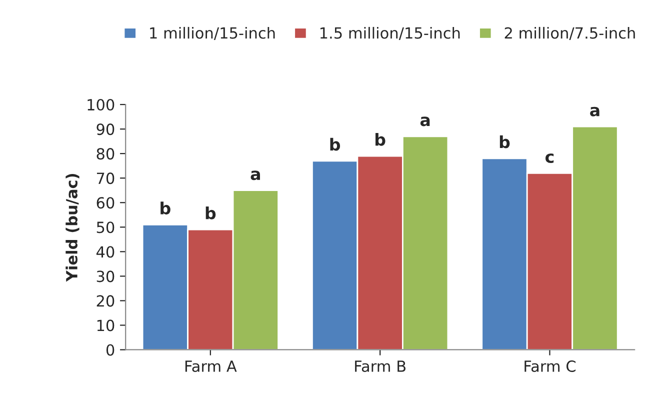 Image resolution: width=661 pixels, height=402 pixels. I want to click on y-tick-label: 50, so click(105, 228).